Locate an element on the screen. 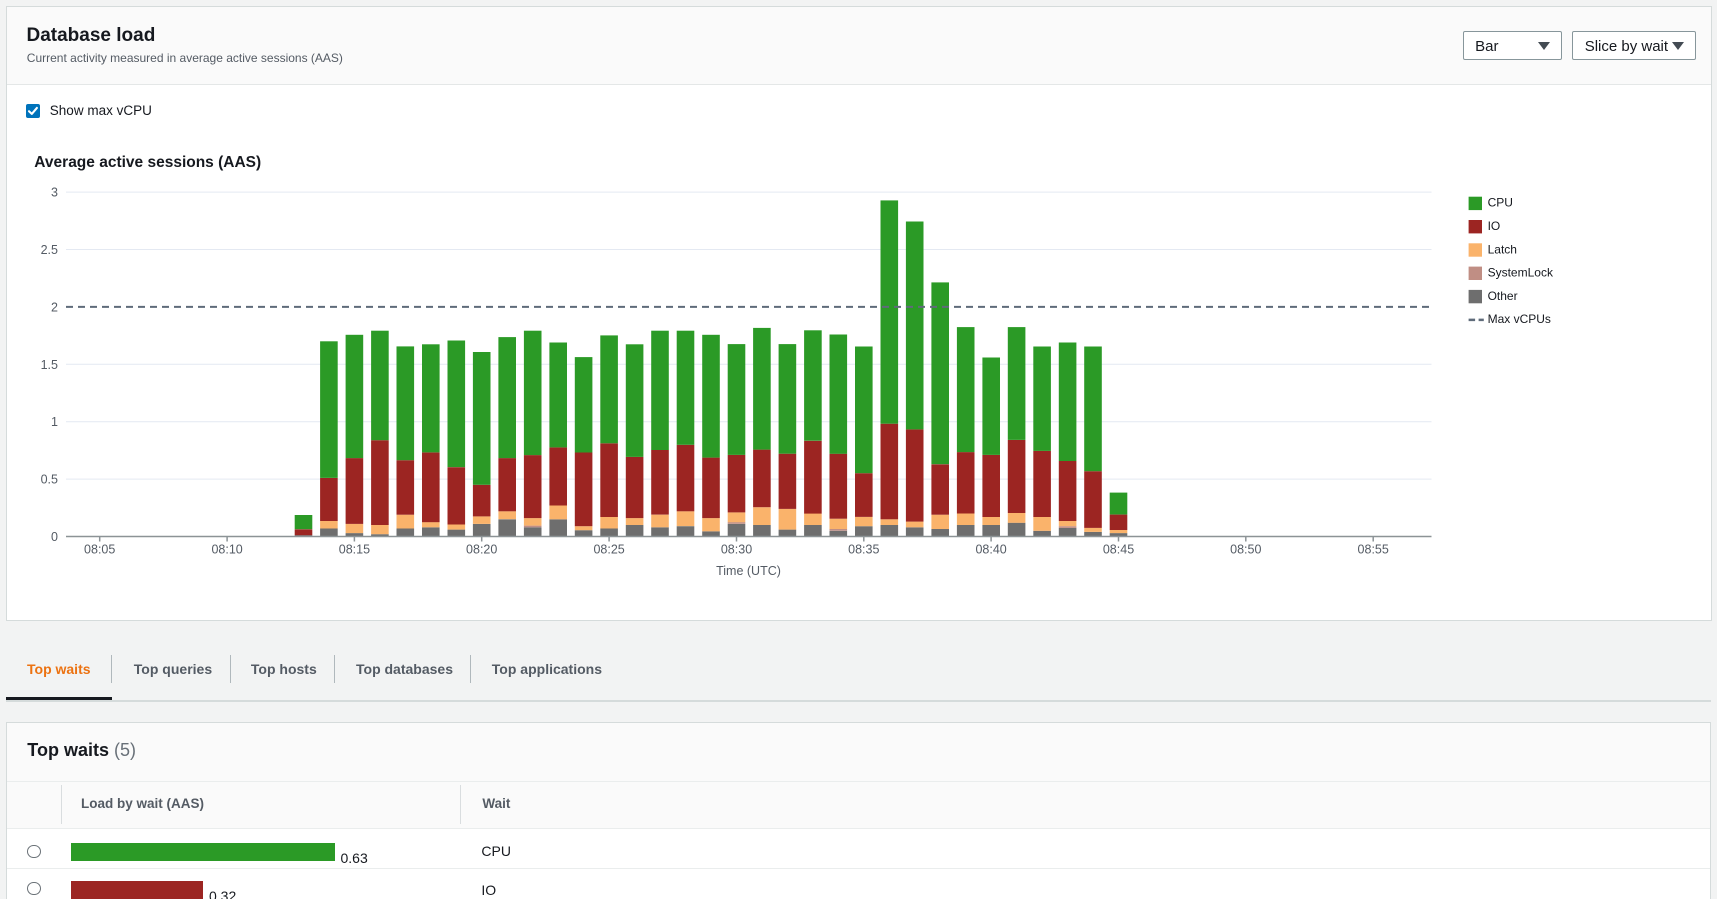 The width and height of the screenshot is (1717, 899). svg-text: 08:20 is located at coordinates (481, 550).